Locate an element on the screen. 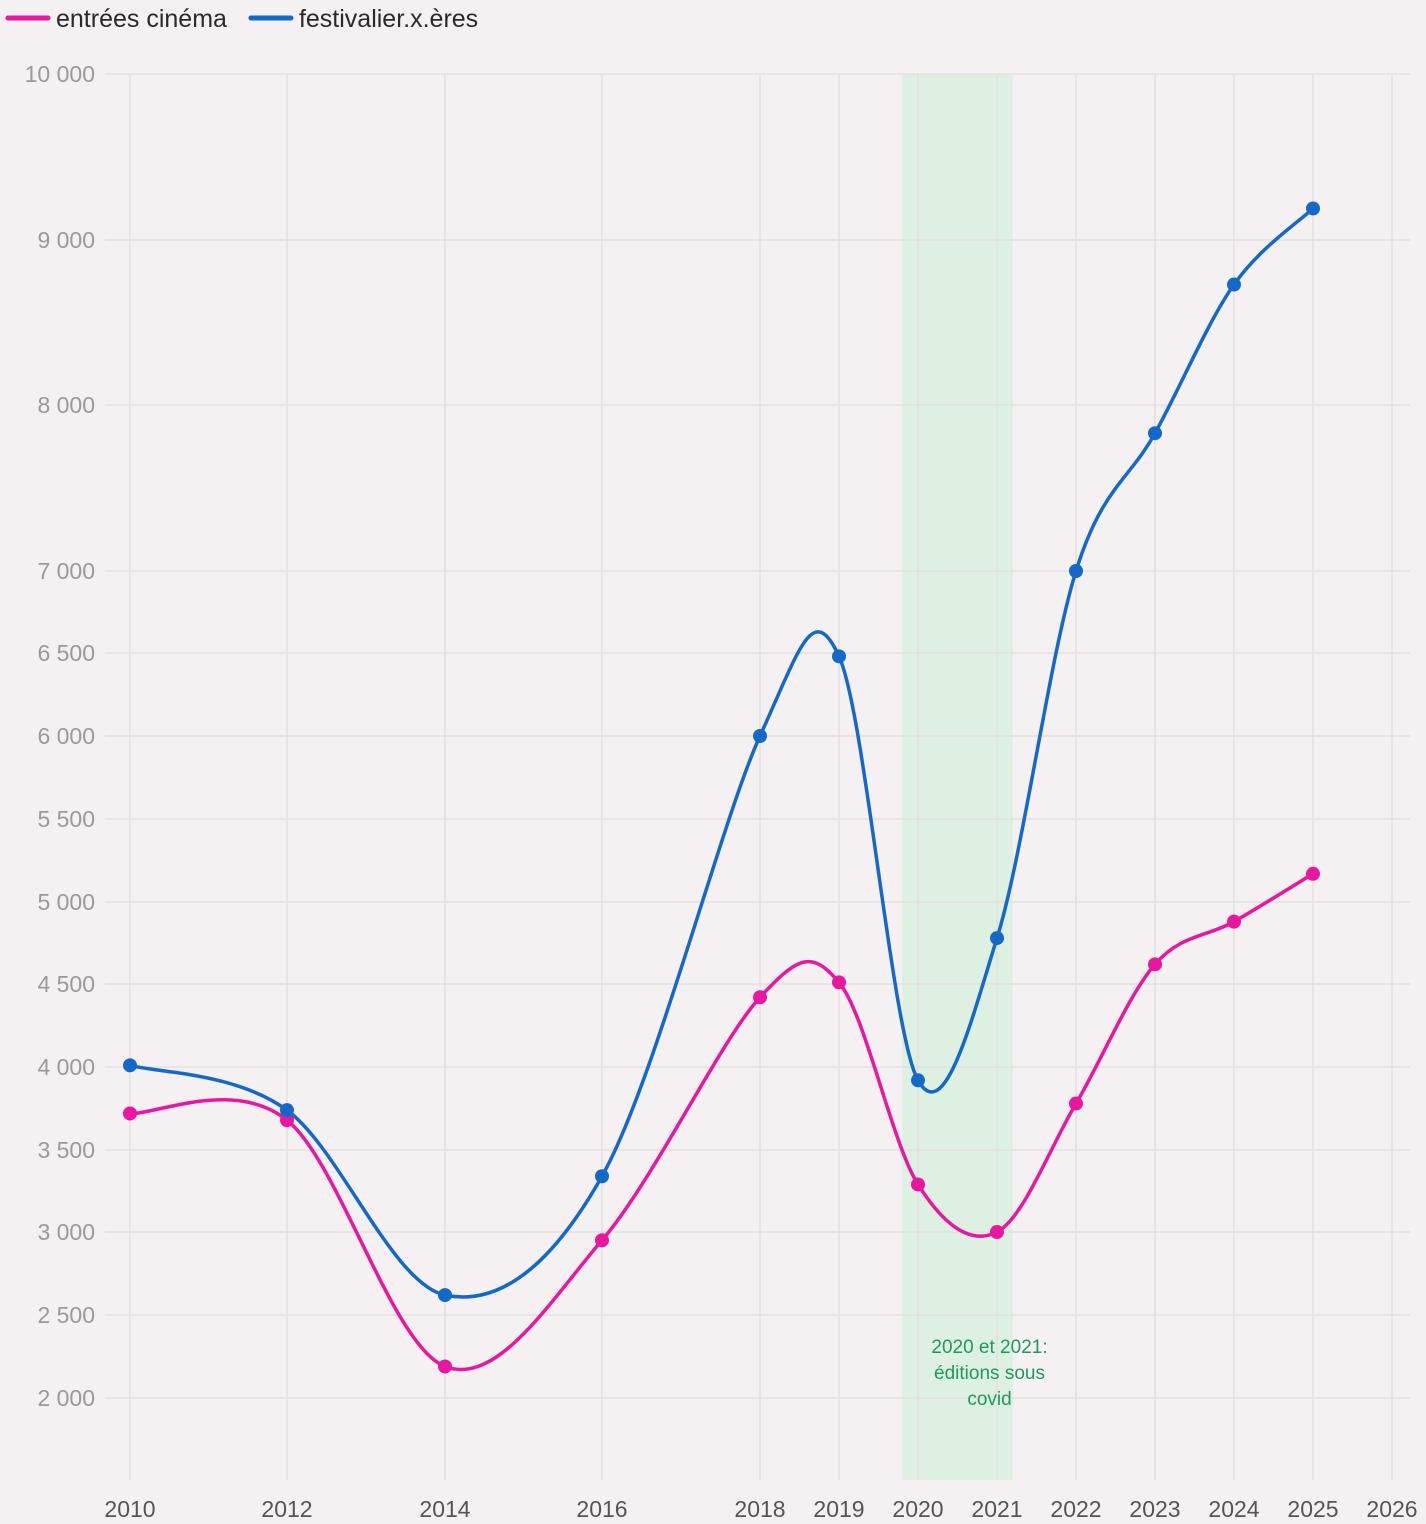  y-tick-label: 7 000 is located at coordinates (66, 571).